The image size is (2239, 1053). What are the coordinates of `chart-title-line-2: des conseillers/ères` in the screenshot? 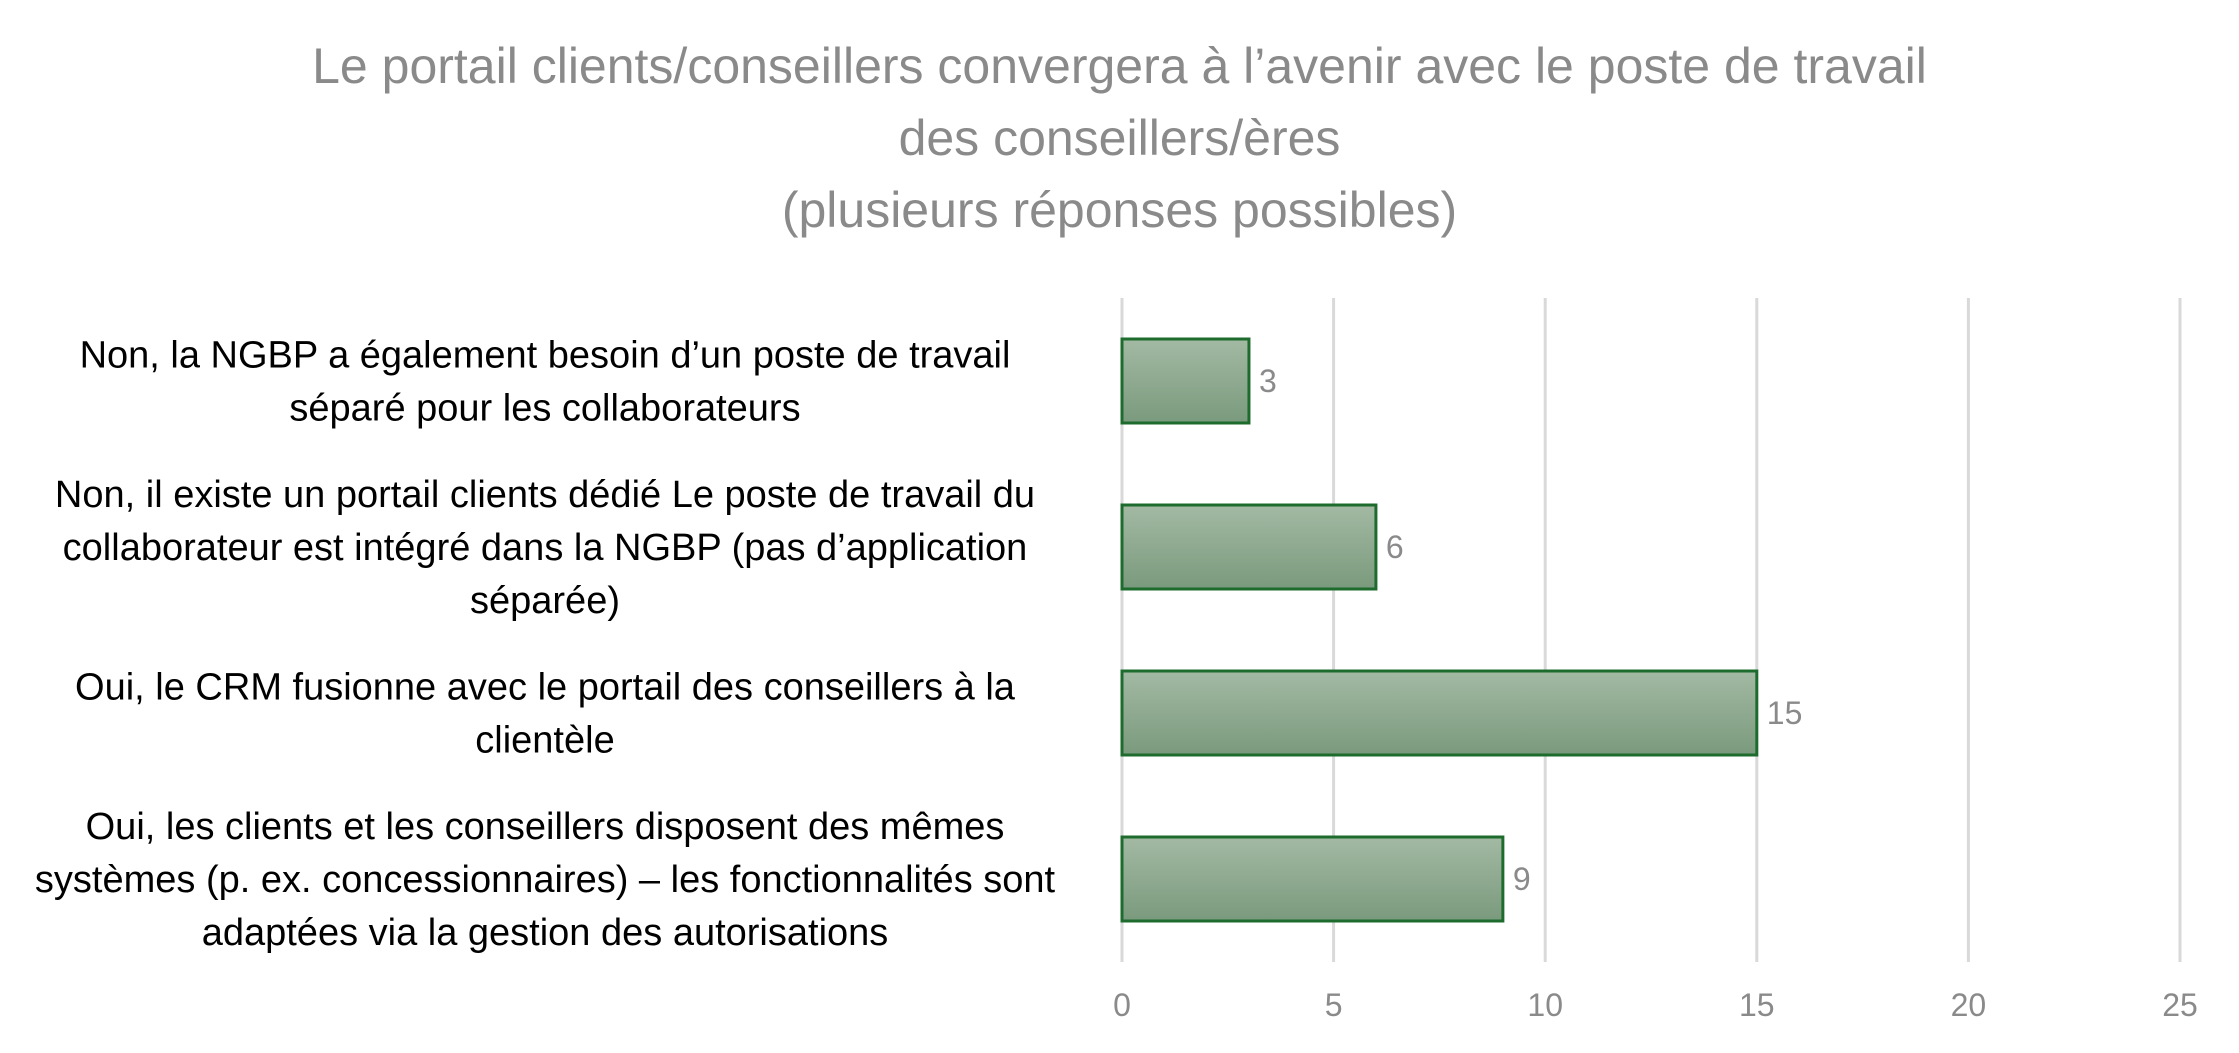 It's located at (1119, 138).